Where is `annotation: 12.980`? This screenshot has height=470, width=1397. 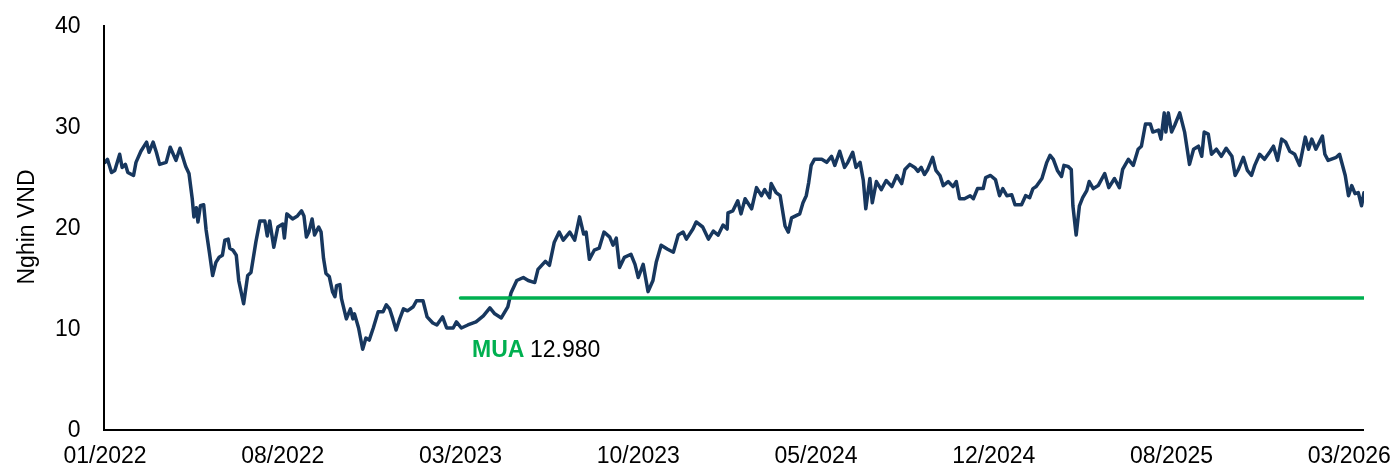
annotation: 12.980 is located at coordinates (565, 349).